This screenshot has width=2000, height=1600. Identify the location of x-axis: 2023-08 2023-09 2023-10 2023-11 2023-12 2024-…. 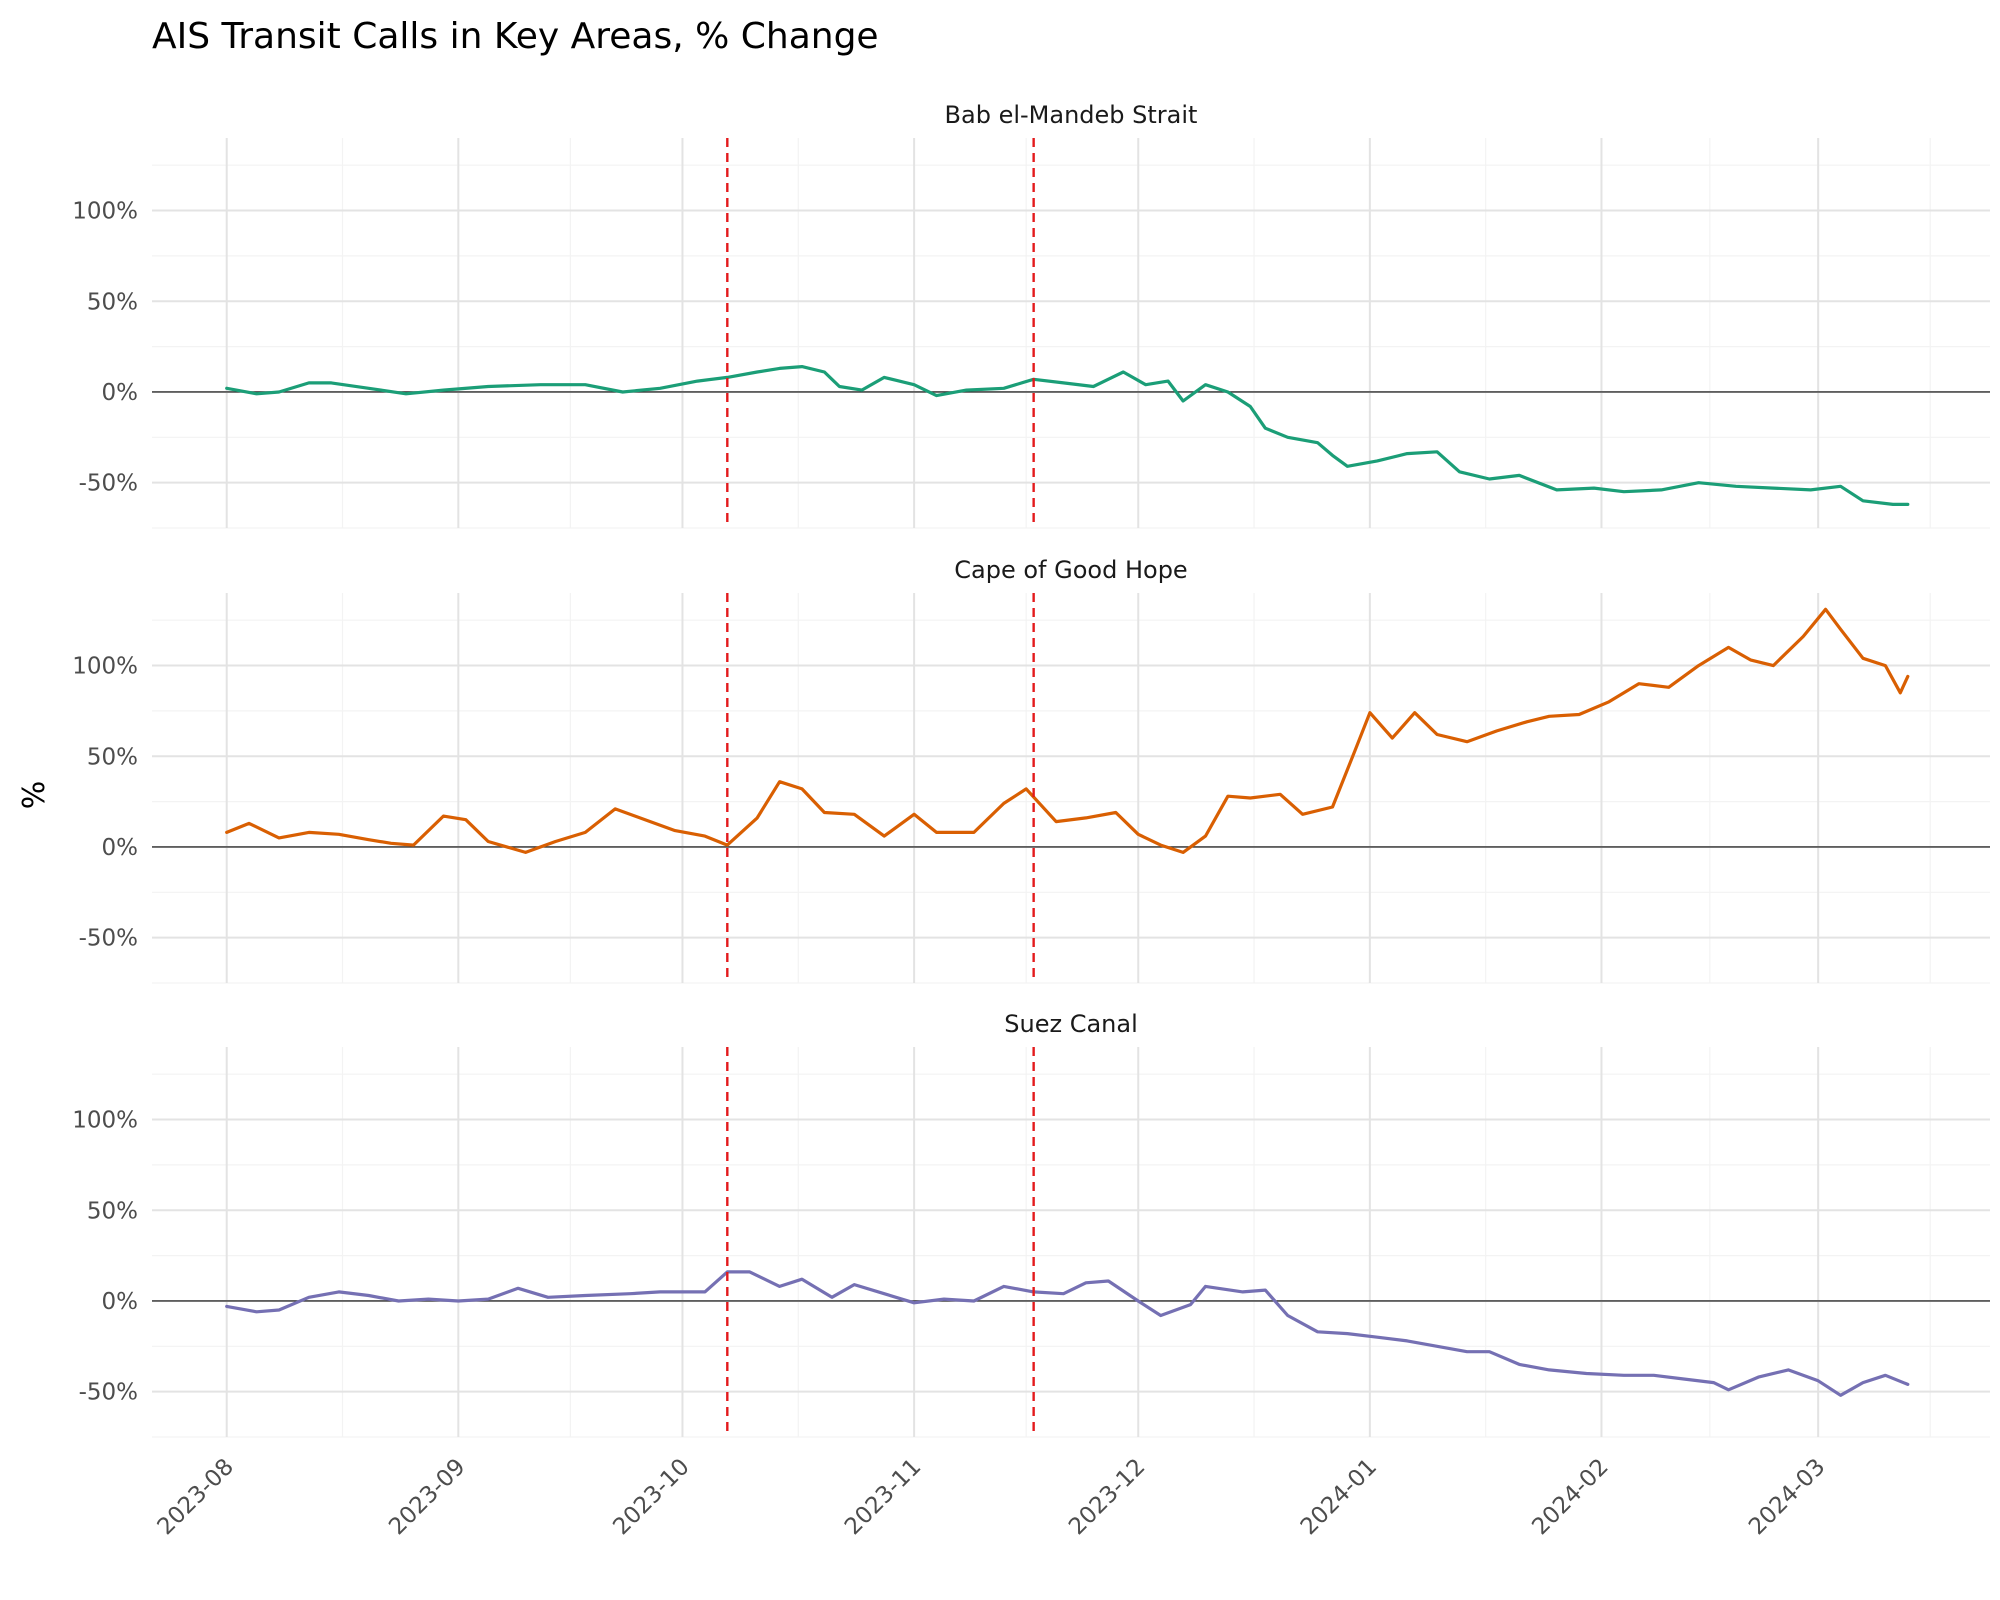
(992, 1497).